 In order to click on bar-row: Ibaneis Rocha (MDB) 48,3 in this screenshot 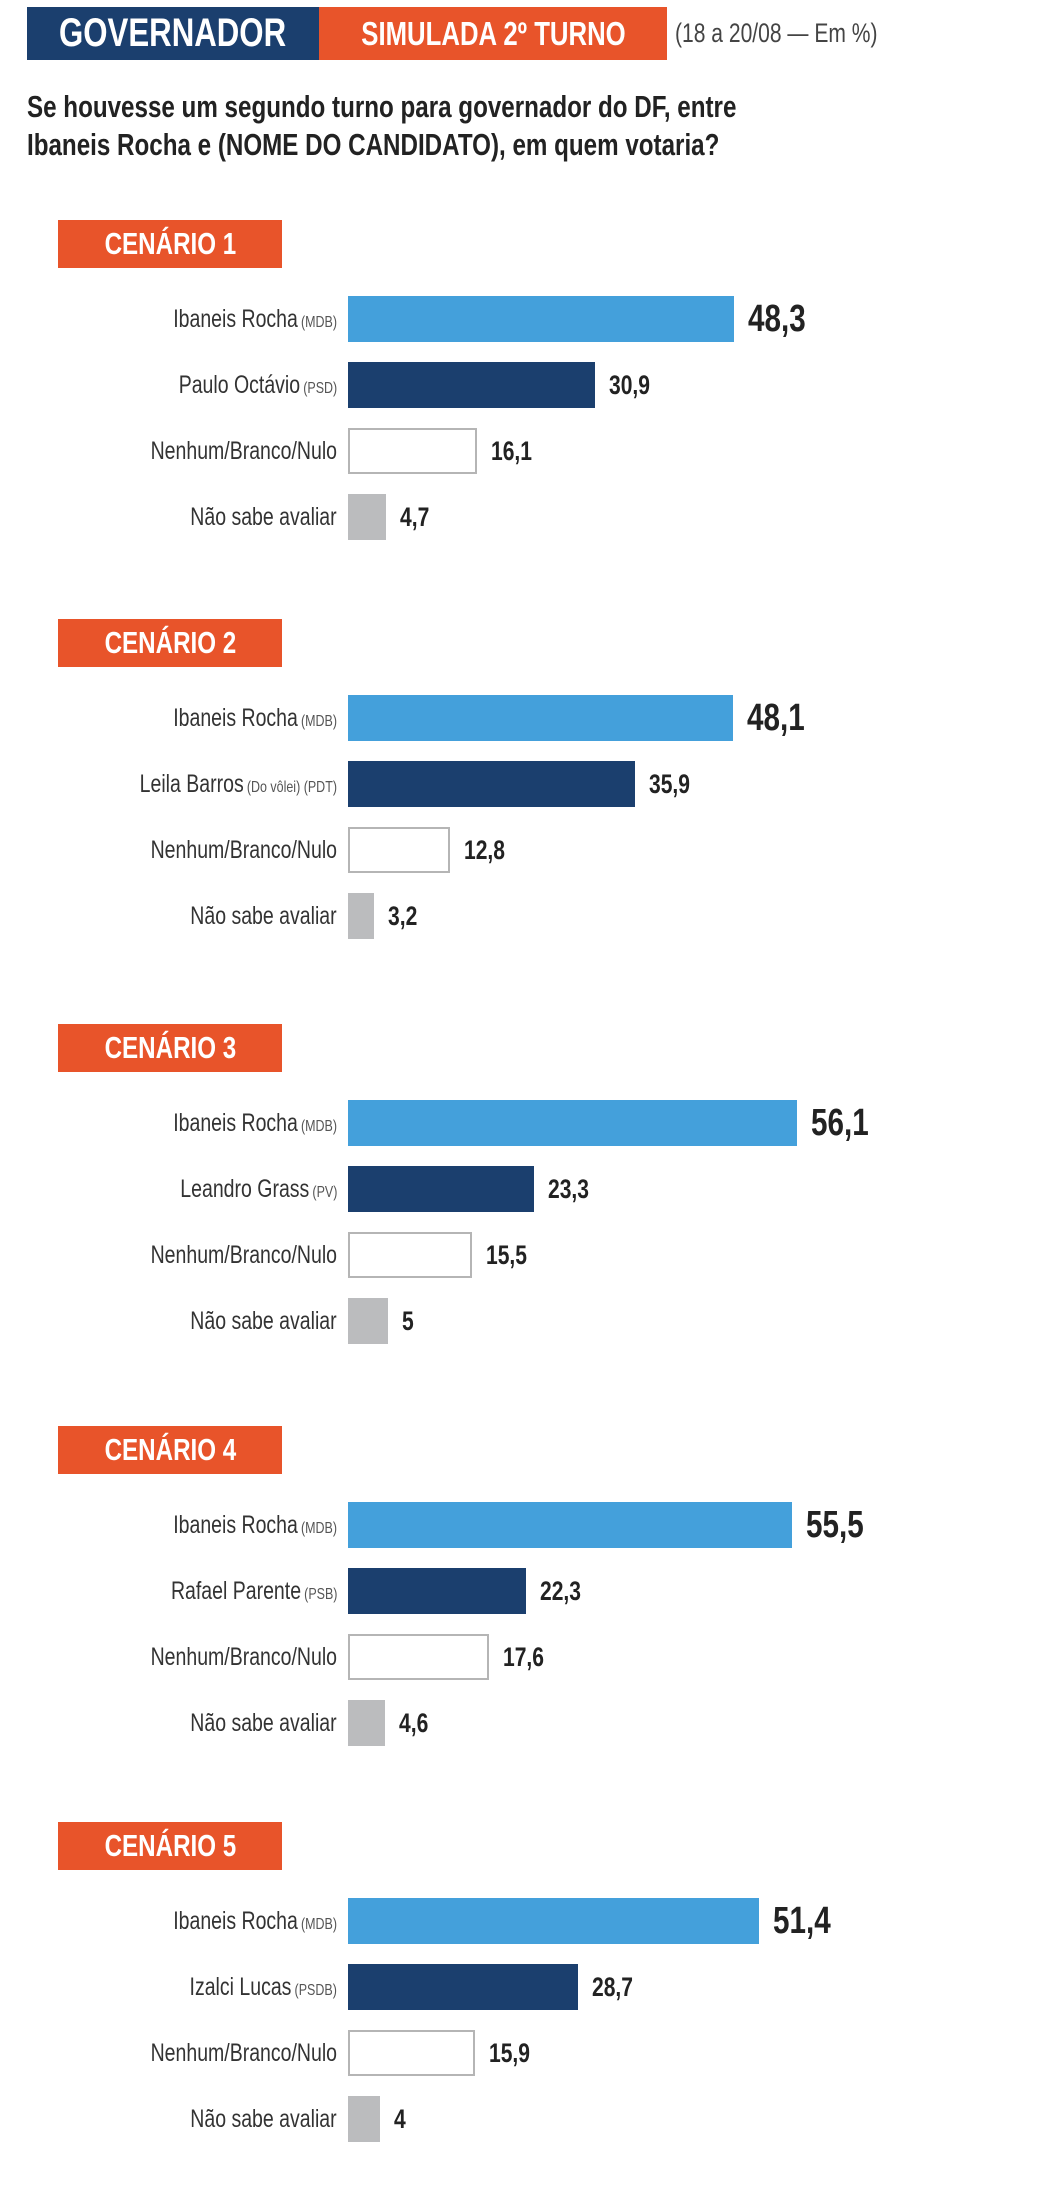, I will do `click(529, 319)`.